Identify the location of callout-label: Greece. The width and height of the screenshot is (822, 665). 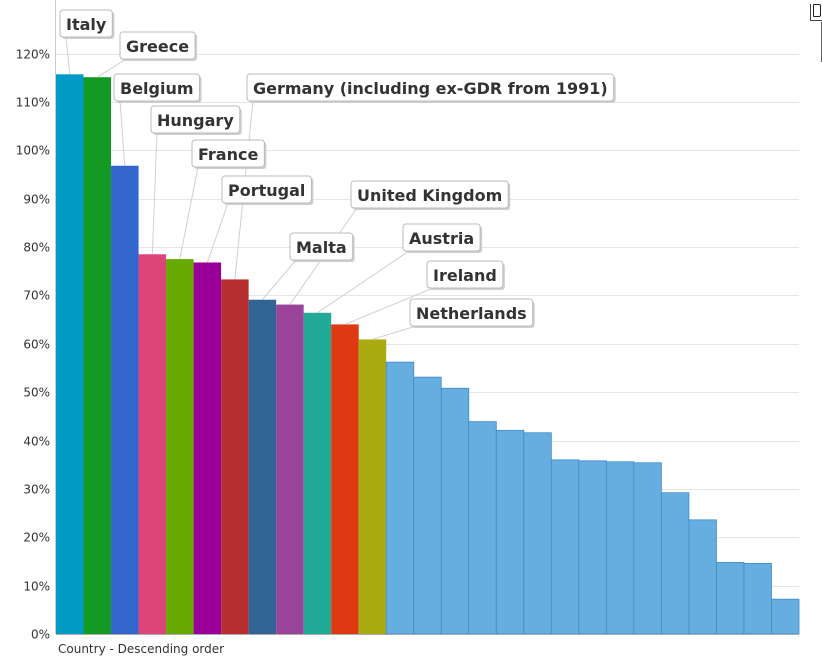
(157, 46).